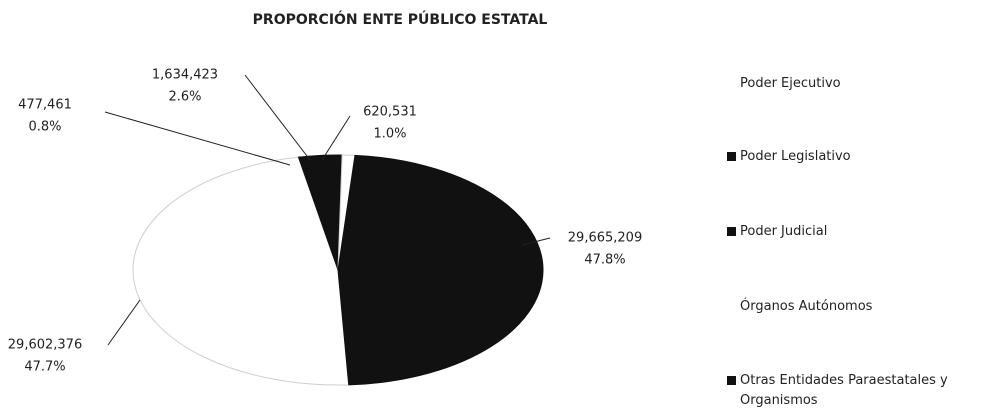  Describe the element at coordinates (389, 134) in the screenshot. I see `percentage-label: 1.0%` at that location.